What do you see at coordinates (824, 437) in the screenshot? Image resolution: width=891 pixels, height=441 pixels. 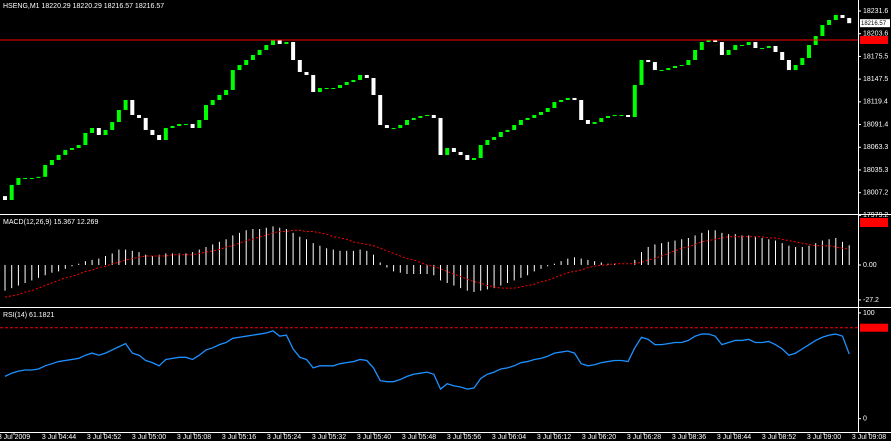 I see `x-tick-label: 3 Jul 09:00` at bounding box center [824, 437].